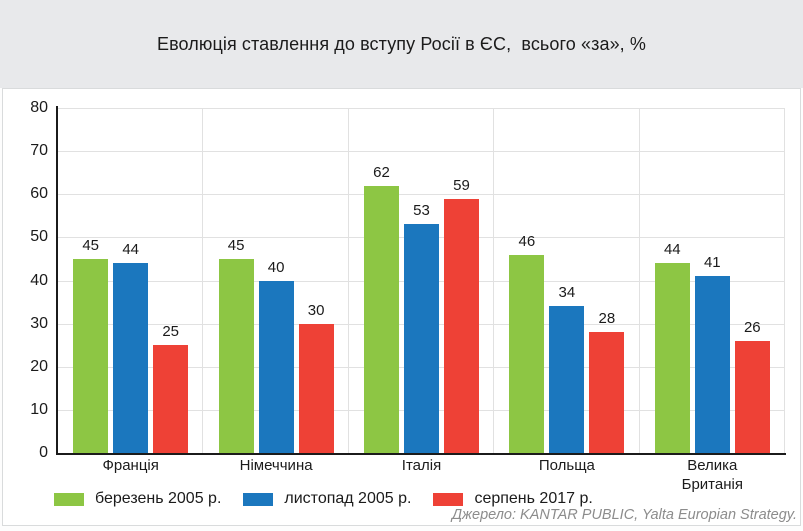 This screenshot has width=803, height=531. What do you see at coordinates (39, 194) in the screenshot?
I see `y-tick-label: 60` at bounding box center [39, 194].